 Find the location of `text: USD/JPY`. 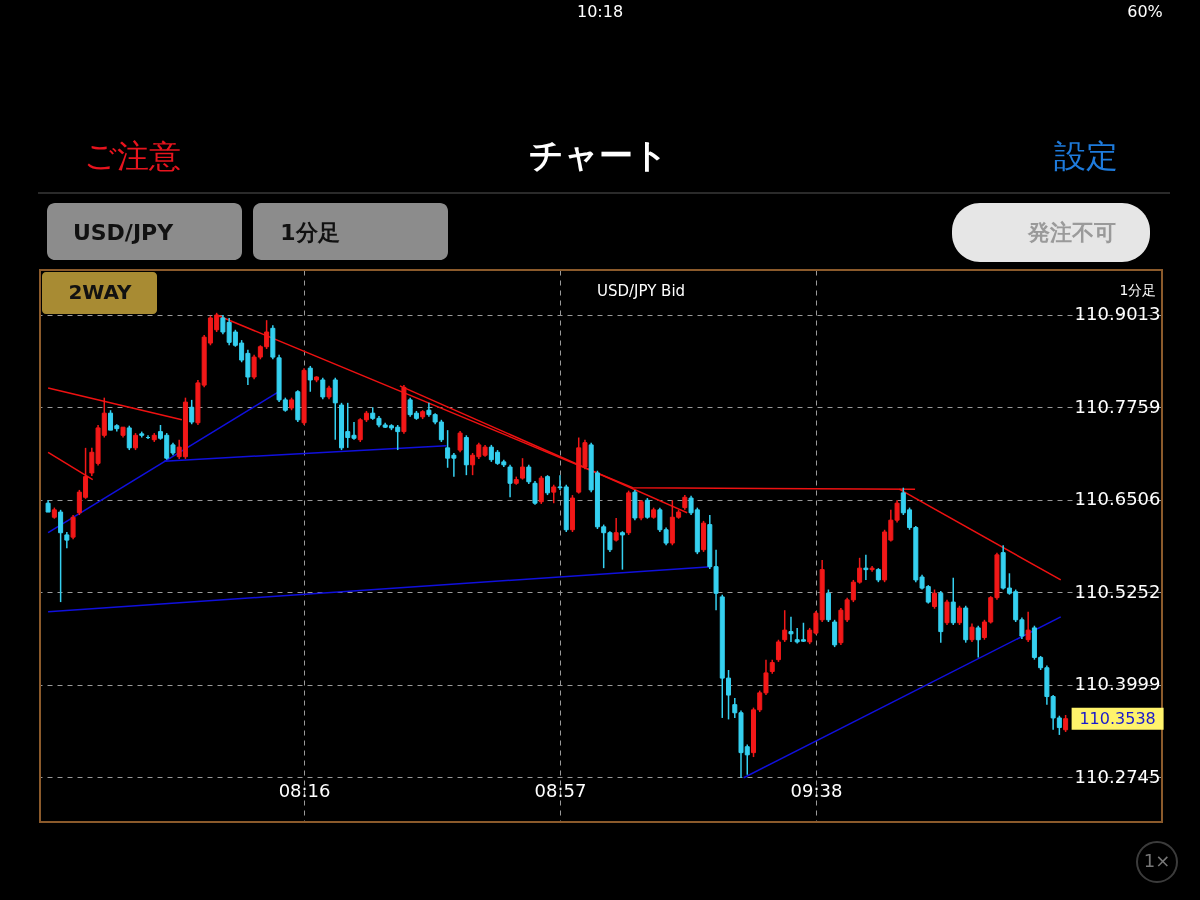

text: USD/JPY is located at coordinates (123, 232).